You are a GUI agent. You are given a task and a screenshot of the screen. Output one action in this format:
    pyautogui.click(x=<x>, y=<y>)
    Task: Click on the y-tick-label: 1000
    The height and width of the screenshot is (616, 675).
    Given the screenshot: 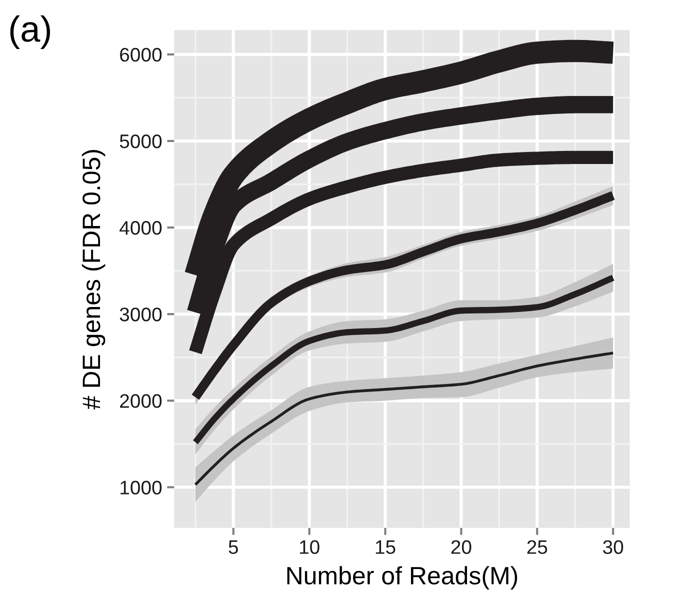 What is the action you would take?
    pyautogui.click(x=141, y=487)
    